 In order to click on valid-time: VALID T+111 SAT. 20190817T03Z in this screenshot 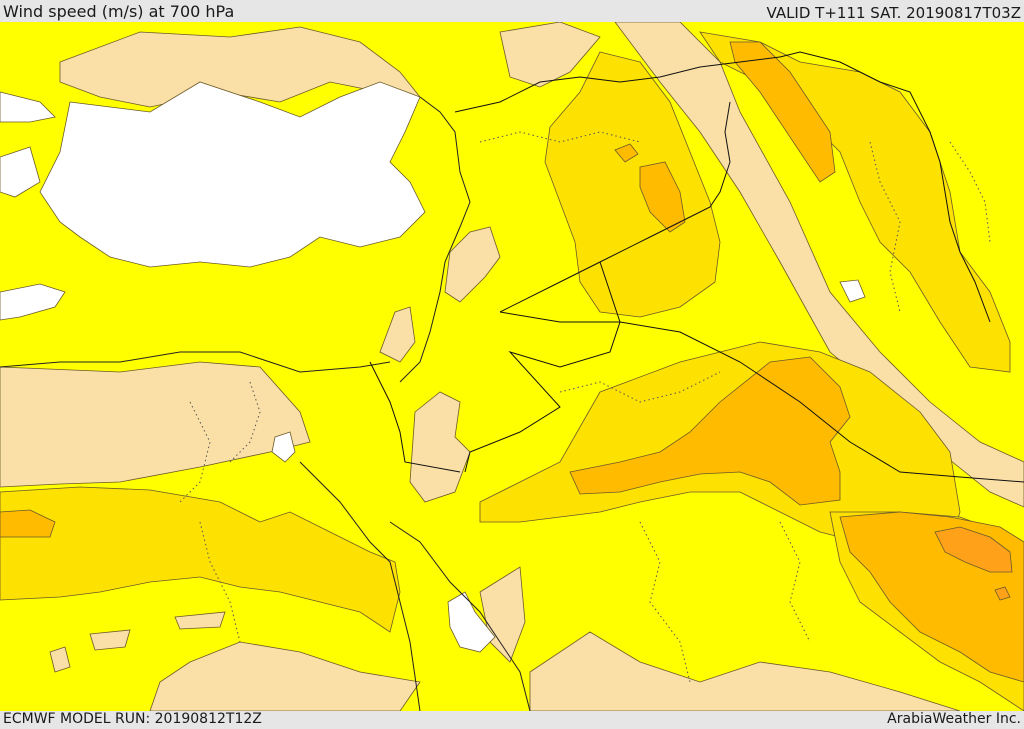, I will do `click(893, 13)`.